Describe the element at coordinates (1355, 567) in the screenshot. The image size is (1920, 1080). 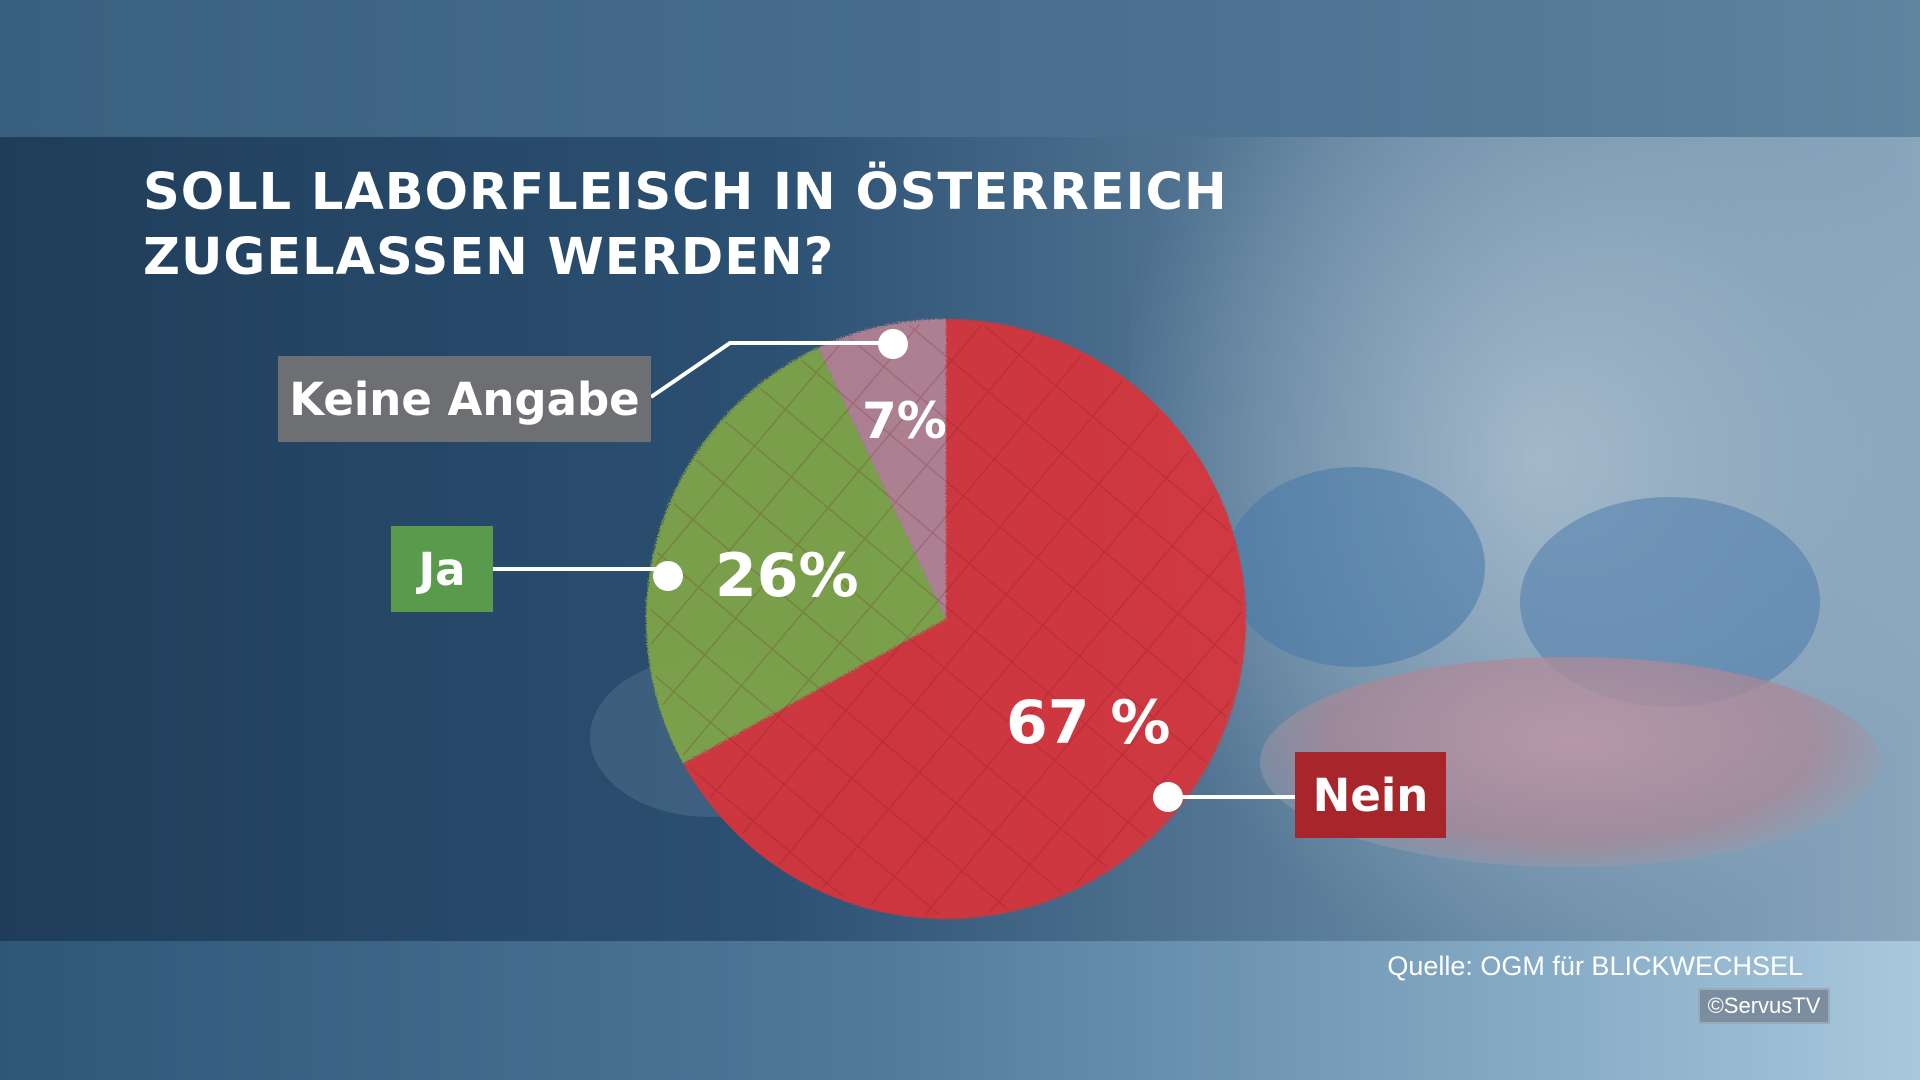
I see `glove-left` at that location.